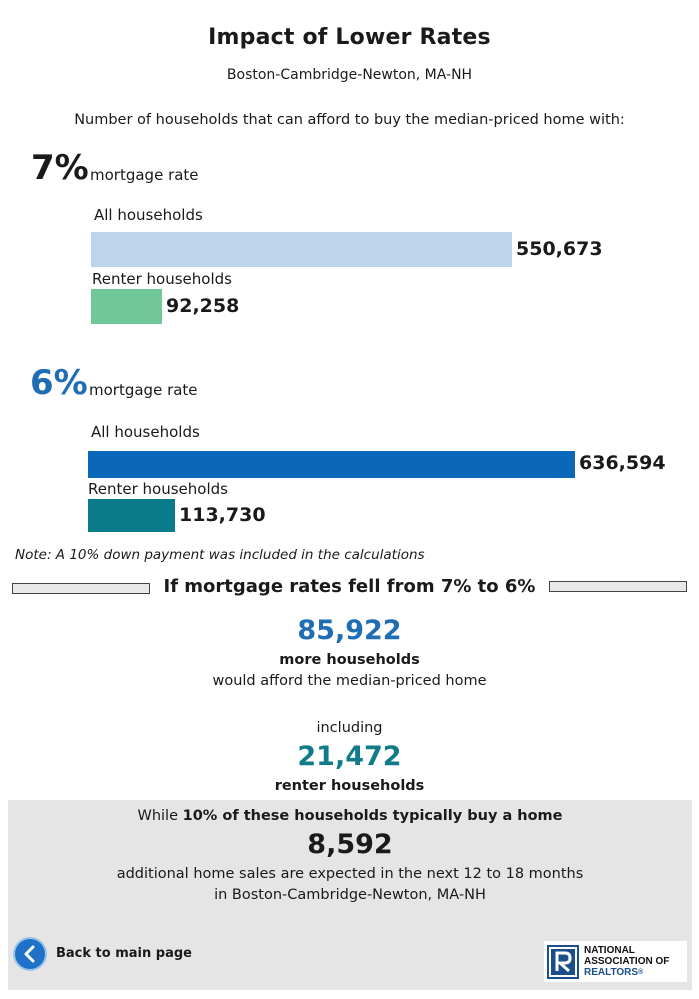 The image size is (699, 999). What do you see at coordinates (59, 383) in the screenshot?
I see `rate-6-value: 6%` at bounding box center [59, 383].